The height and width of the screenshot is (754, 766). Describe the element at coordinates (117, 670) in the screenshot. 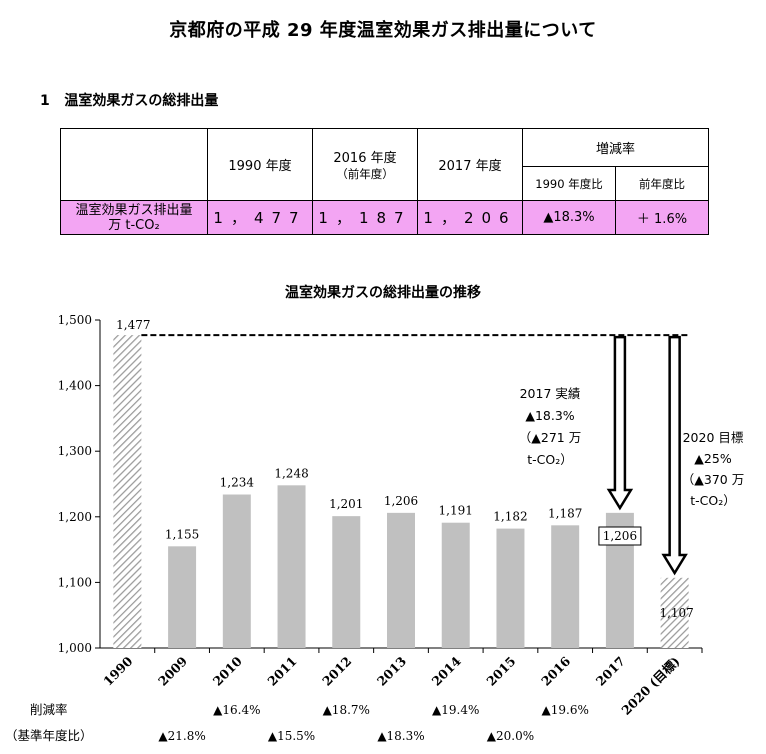

I see `category-label: 1990` at that location.